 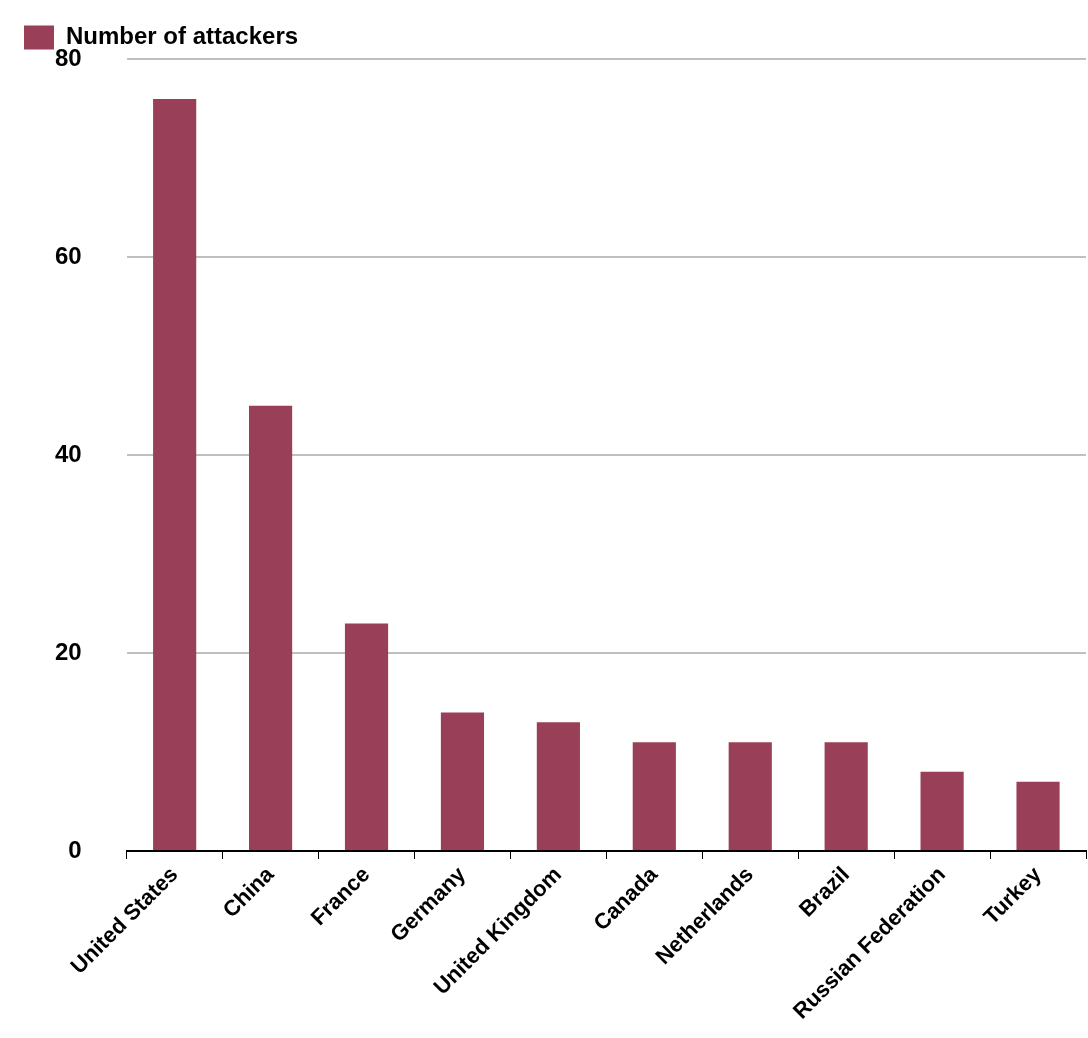 I want to click on y-tick-label: 40, so click(x=68, y=453).